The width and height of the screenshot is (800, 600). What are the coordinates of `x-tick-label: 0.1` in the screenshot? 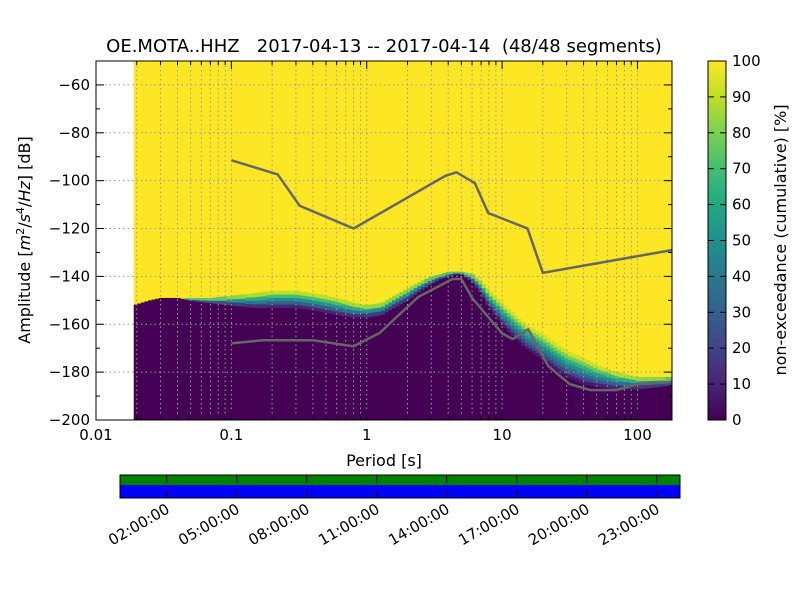 It's located at (231, 435).